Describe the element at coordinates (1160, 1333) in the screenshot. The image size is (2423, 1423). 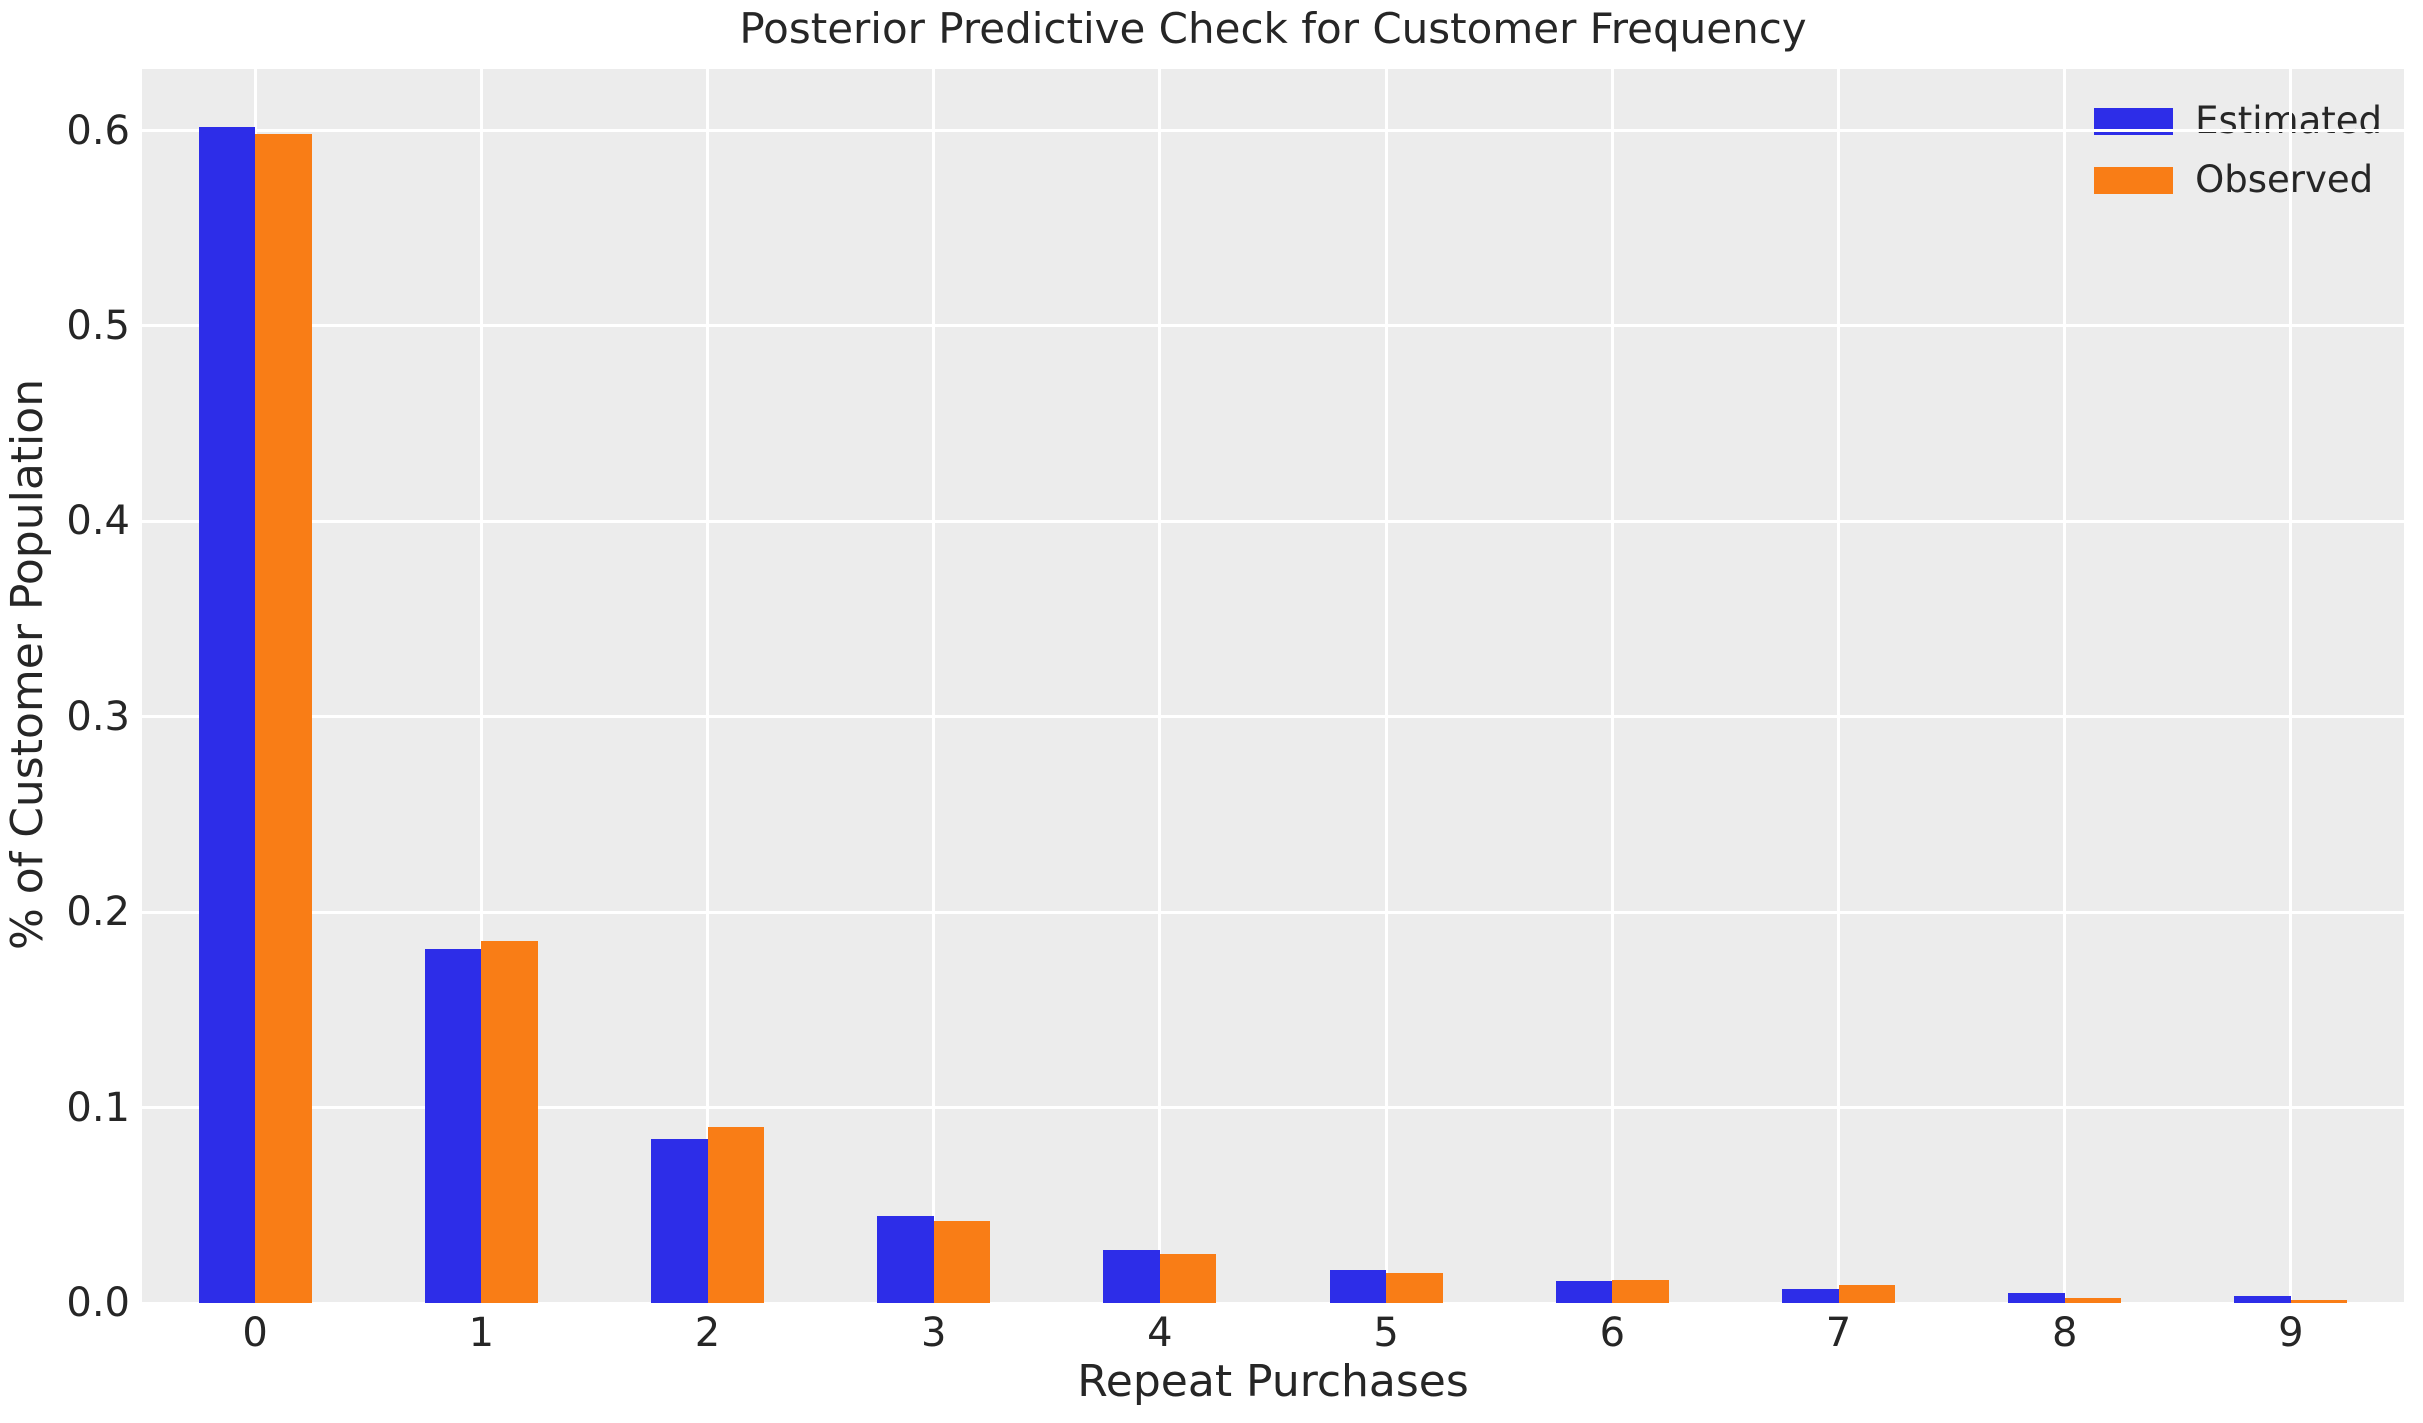
I see `x-tick-label: 4` at that location.